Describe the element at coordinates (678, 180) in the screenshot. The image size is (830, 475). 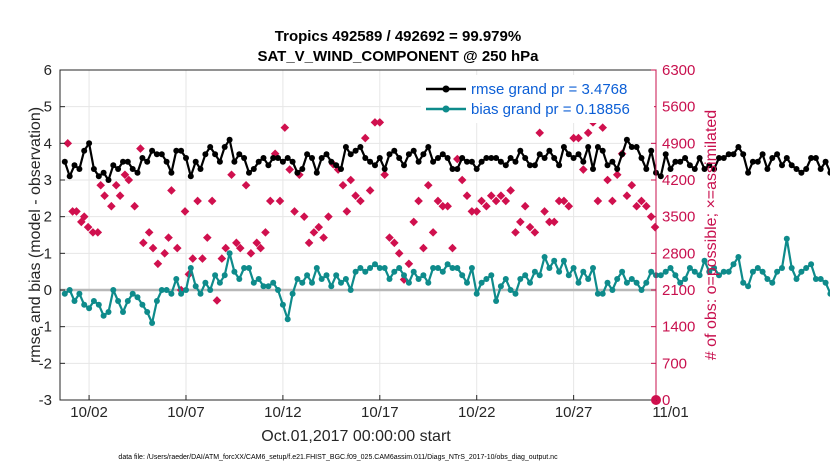
I see `y2-tick-label: 4200` at that location.